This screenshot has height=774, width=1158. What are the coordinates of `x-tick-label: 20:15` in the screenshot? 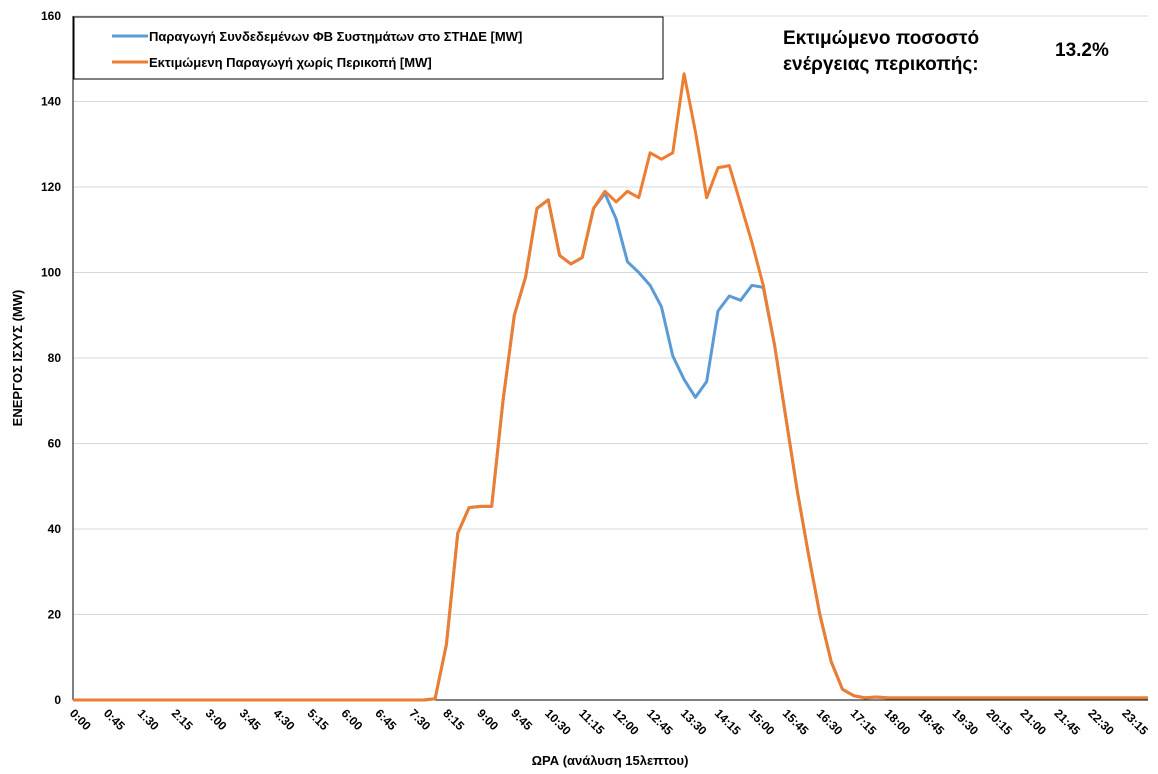 It's located at (999, 722).